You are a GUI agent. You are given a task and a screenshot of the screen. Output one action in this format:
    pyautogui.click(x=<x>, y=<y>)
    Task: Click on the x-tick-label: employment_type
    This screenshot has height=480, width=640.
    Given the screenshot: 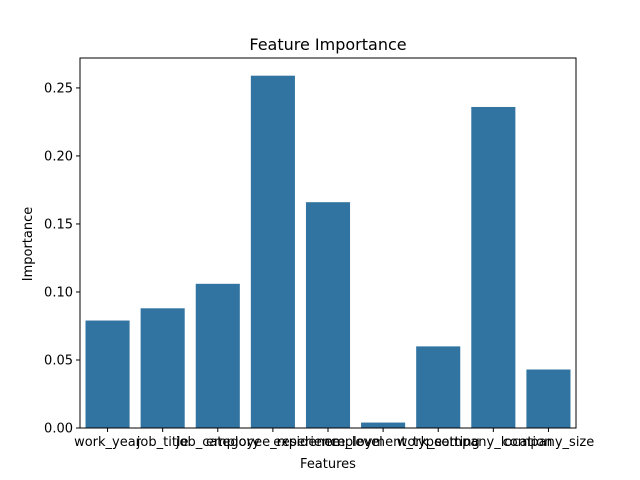 What is the action you would take?
    pyautogui.click(x=383, y=442)
    